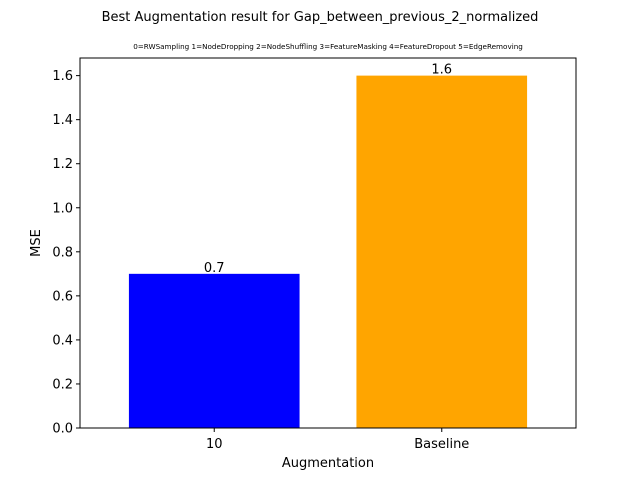 This screenshot has height=480, width=640. Describe the element at coordinates (62, 429) in the screenshot. I see `y-tick-label-0: 0.0` at that location.